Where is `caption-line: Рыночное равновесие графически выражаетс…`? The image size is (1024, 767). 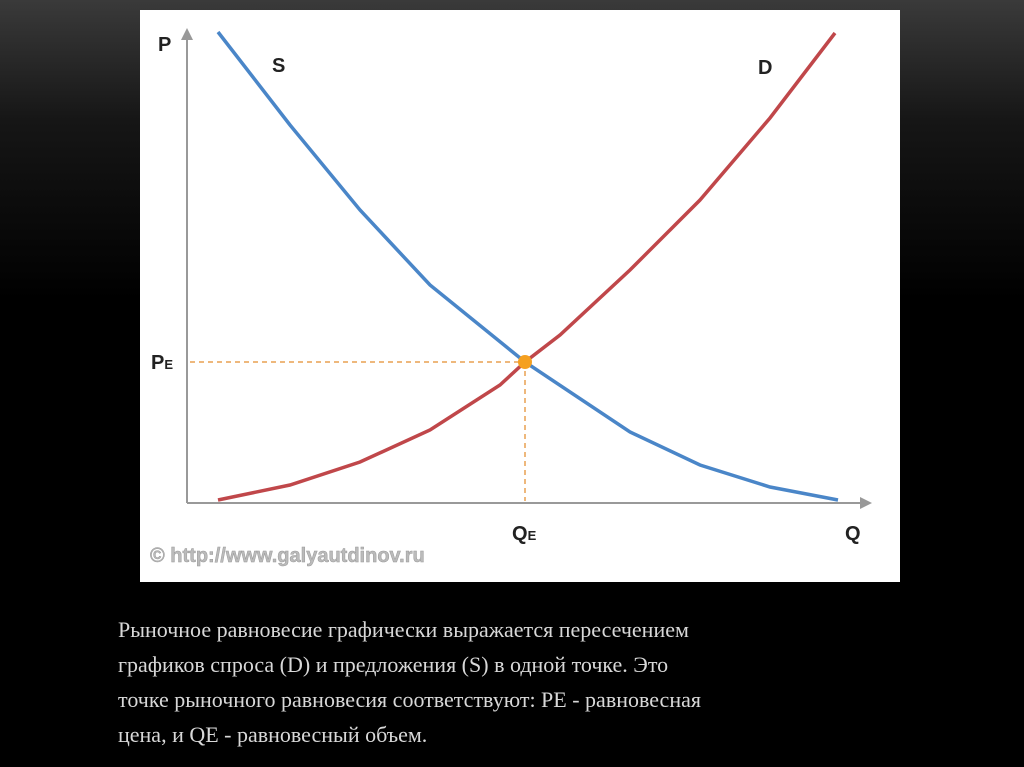 caption-line: Рыночное равновесие графически выражаетс… is located at coordinates (403, 629).